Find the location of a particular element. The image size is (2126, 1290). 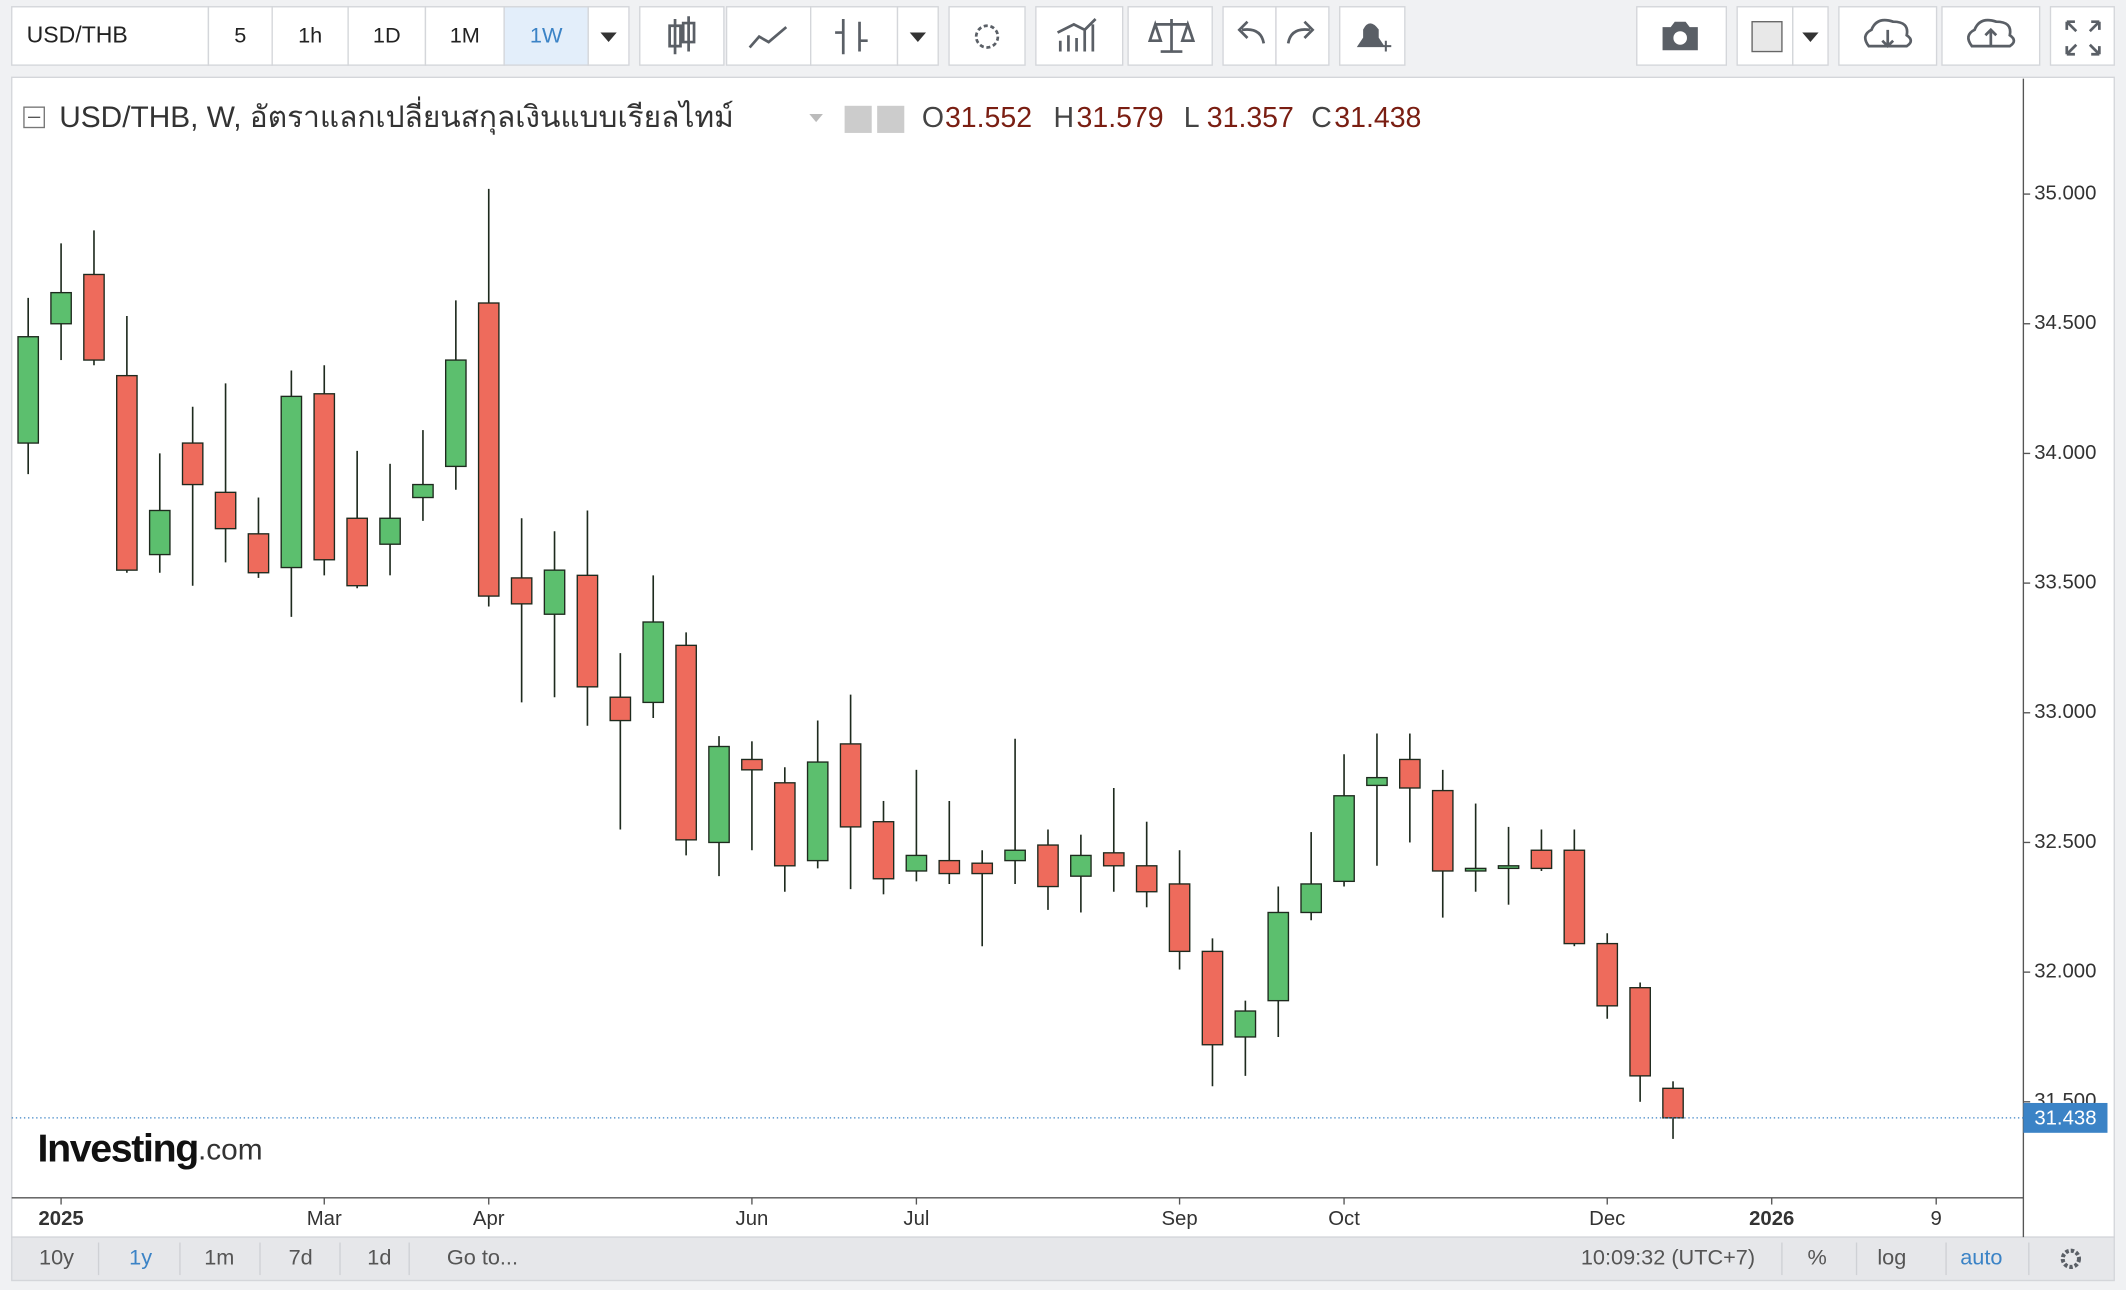

x-tick-label: Sep is located at coordinates (1179, 1219).